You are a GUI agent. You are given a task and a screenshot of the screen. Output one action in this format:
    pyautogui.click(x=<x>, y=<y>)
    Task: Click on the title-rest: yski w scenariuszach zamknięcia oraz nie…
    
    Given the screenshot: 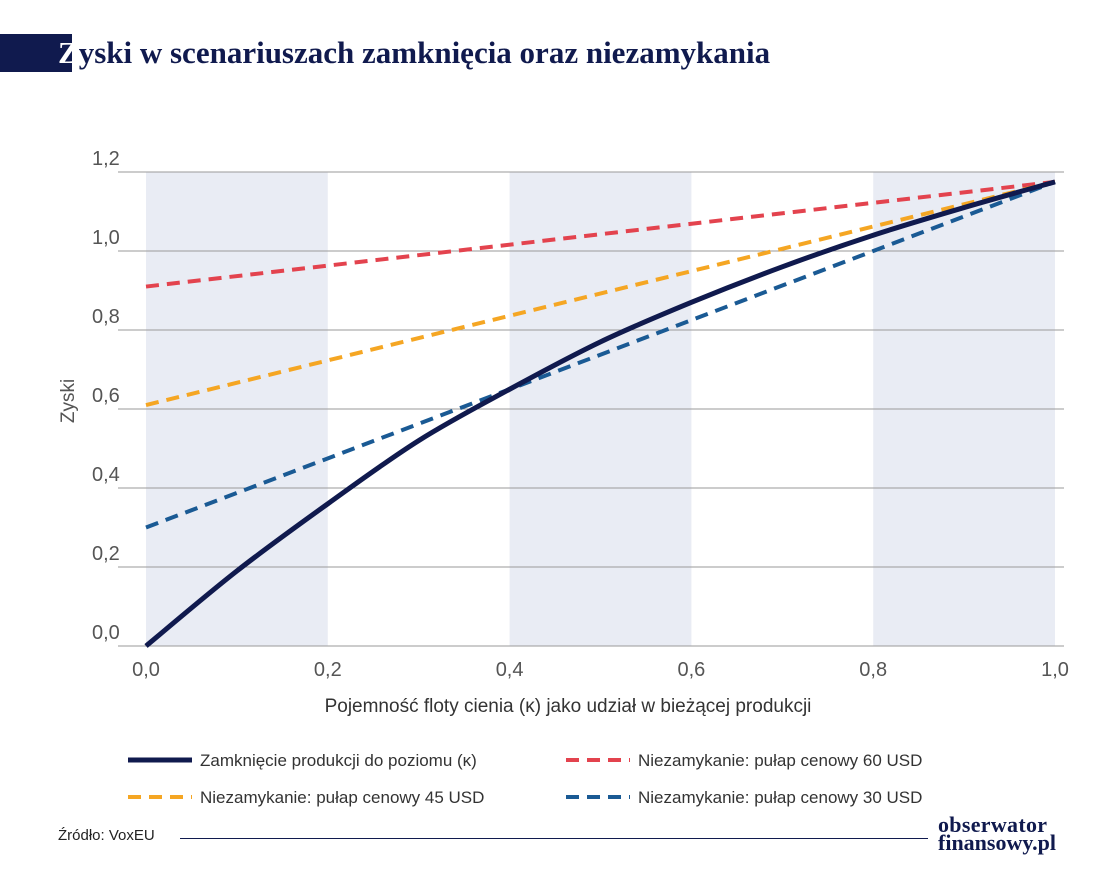 What is the action you would take?
    pyautogui.click(x=424, y=52)
    